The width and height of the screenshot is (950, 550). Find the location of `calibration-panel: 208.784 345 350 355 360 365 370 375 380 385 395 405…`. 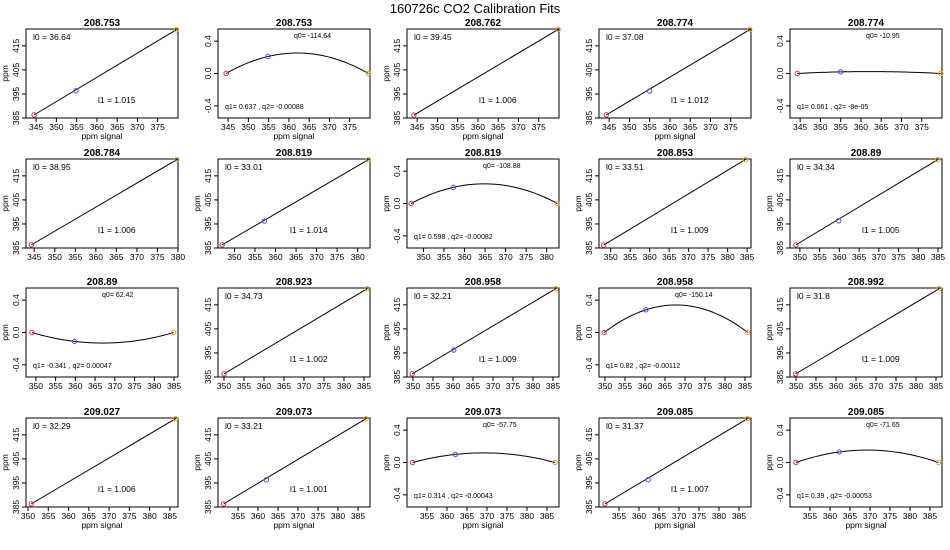

calibration-panel: 208.784 345 350 355 360 365 370 375 380 385 395 405… is located at coordinates (92, 205).